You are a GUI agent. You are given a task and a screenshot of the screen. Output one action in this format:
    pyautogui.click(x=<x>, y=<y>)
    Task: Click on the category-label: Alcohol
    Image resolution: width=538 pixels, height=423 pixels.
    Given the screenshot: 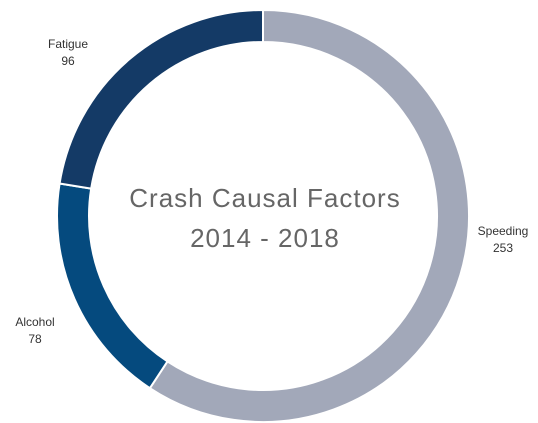 What is the action you would take?
    pyautogui.click(x=34, y=322)
    